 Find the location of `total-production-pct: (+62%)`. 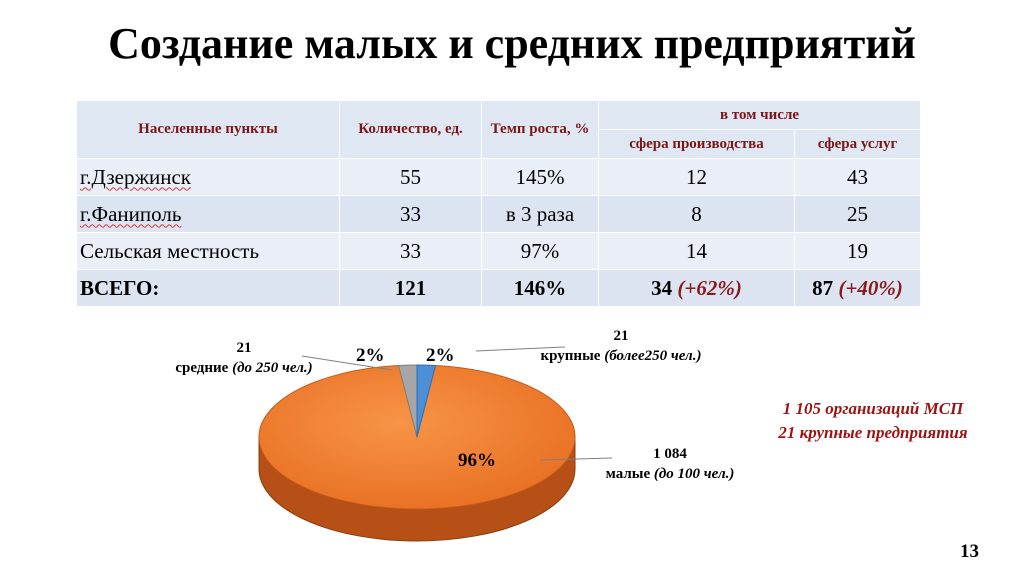

total-production-pct: (+62%) is located at coordinates (709, 287).